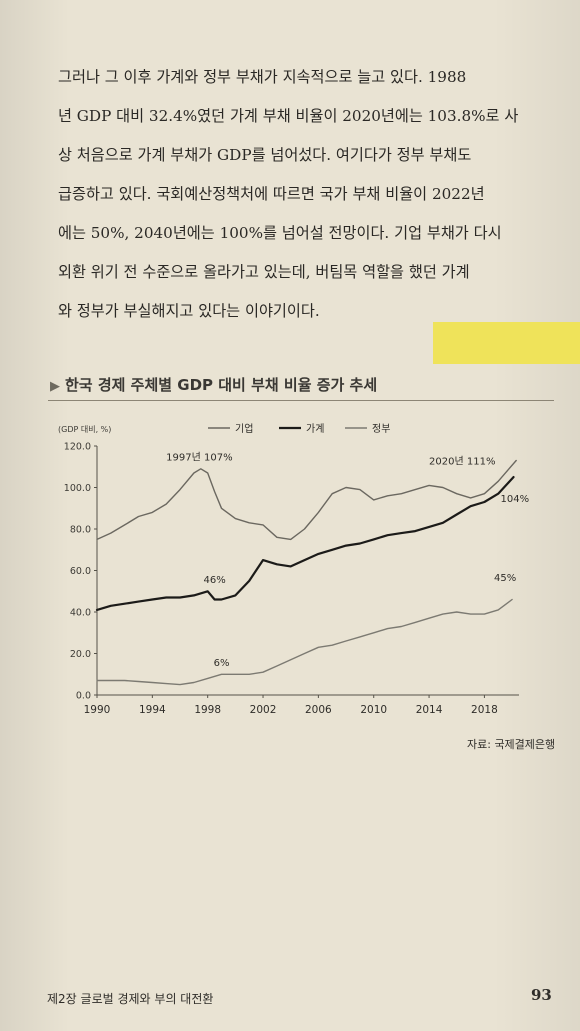 The height and width of the screenshot is (1031, 580). Describe the element at coordinates (305, 543) in the screenshot. I see `series-line-household` at that location.